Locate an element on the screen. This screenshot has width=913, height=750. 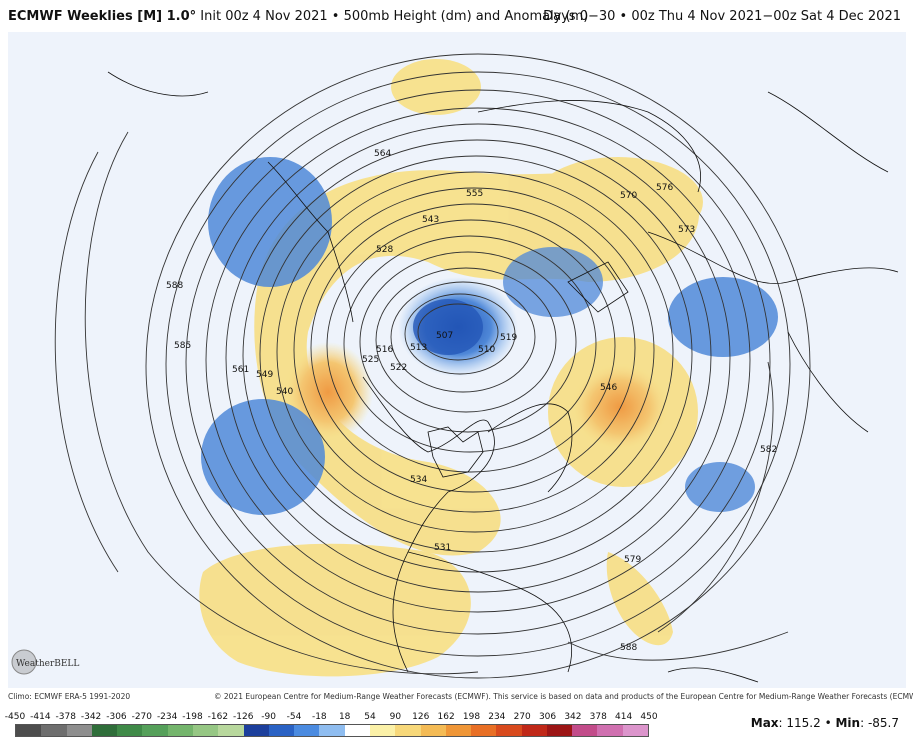
colorbar-tick-label: 414 is located at coordinates (624, 717).